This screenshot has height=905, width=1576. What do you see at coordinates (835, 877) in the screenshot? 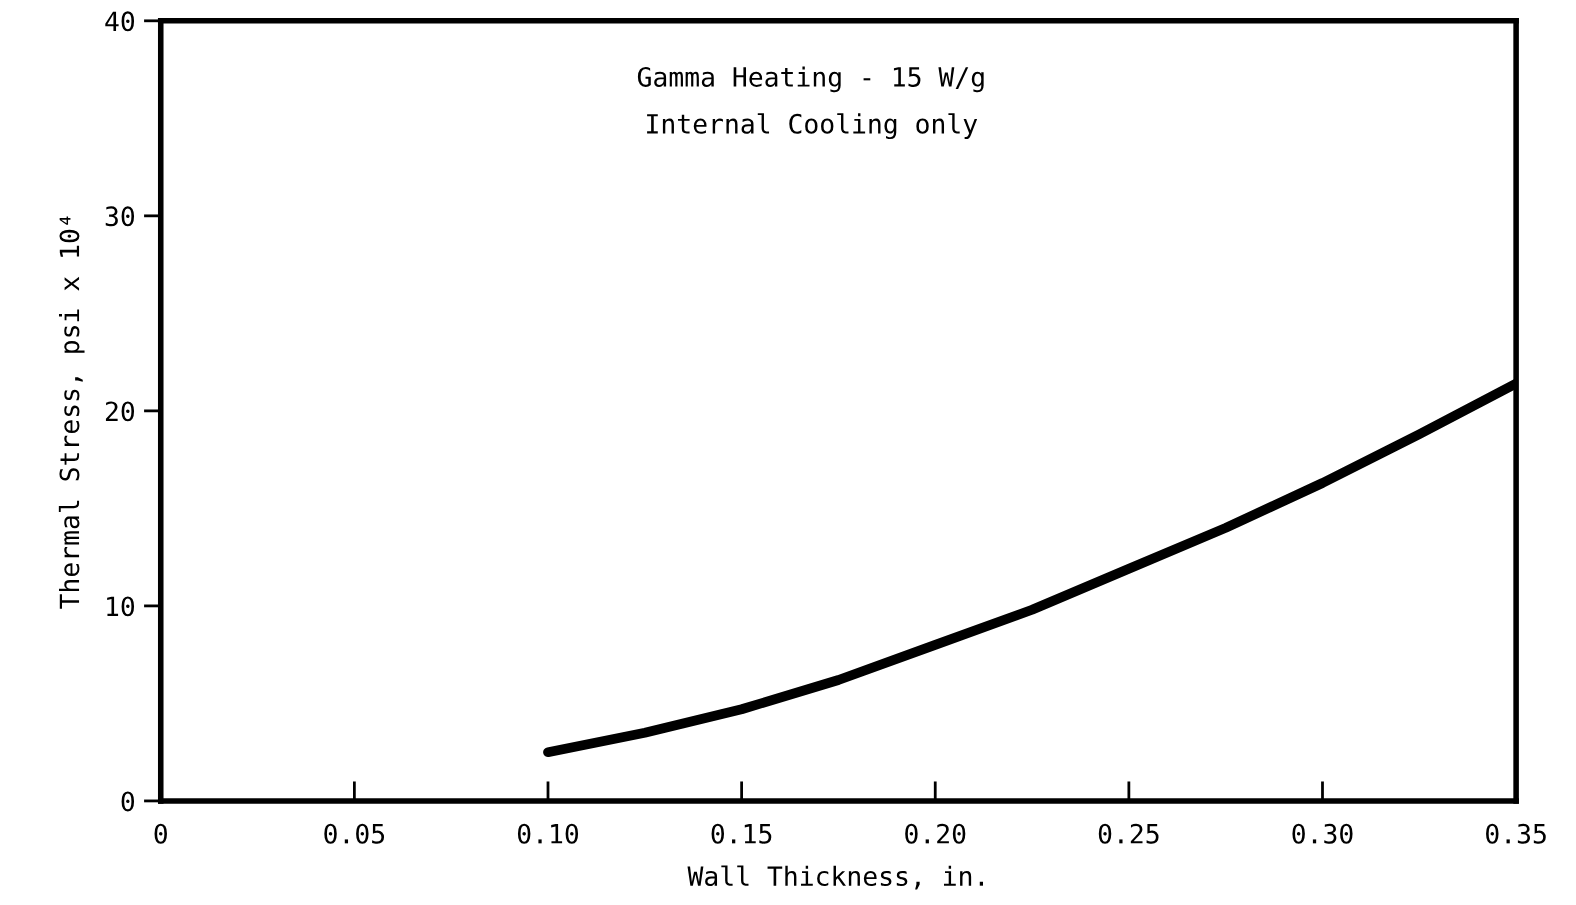
I see `x-axis-title: Wall Thickness, in.` at bounding box center [835, 877].